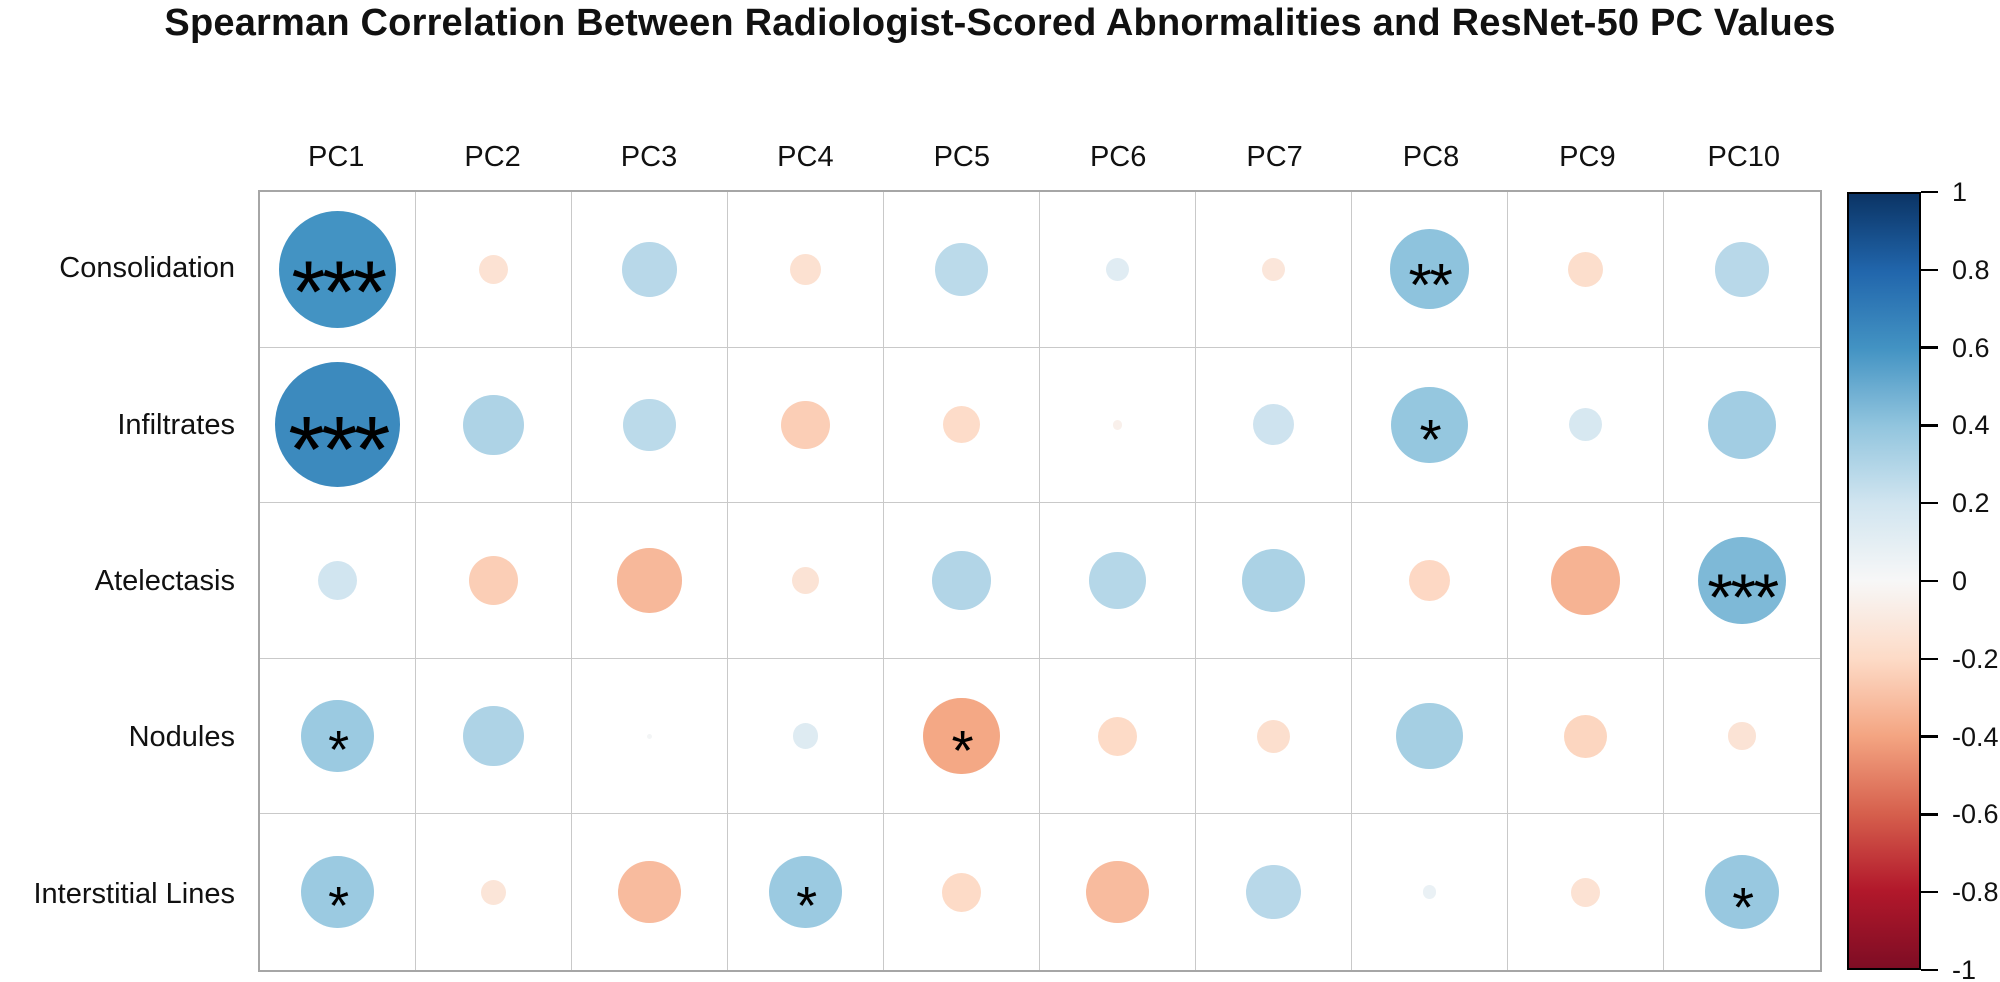 The image size is (2000, 982). Describe the element at coordinates (134, 893) in the screenshot. I see `row-label-interstitial-lines: Interstitial Lines` at that location.